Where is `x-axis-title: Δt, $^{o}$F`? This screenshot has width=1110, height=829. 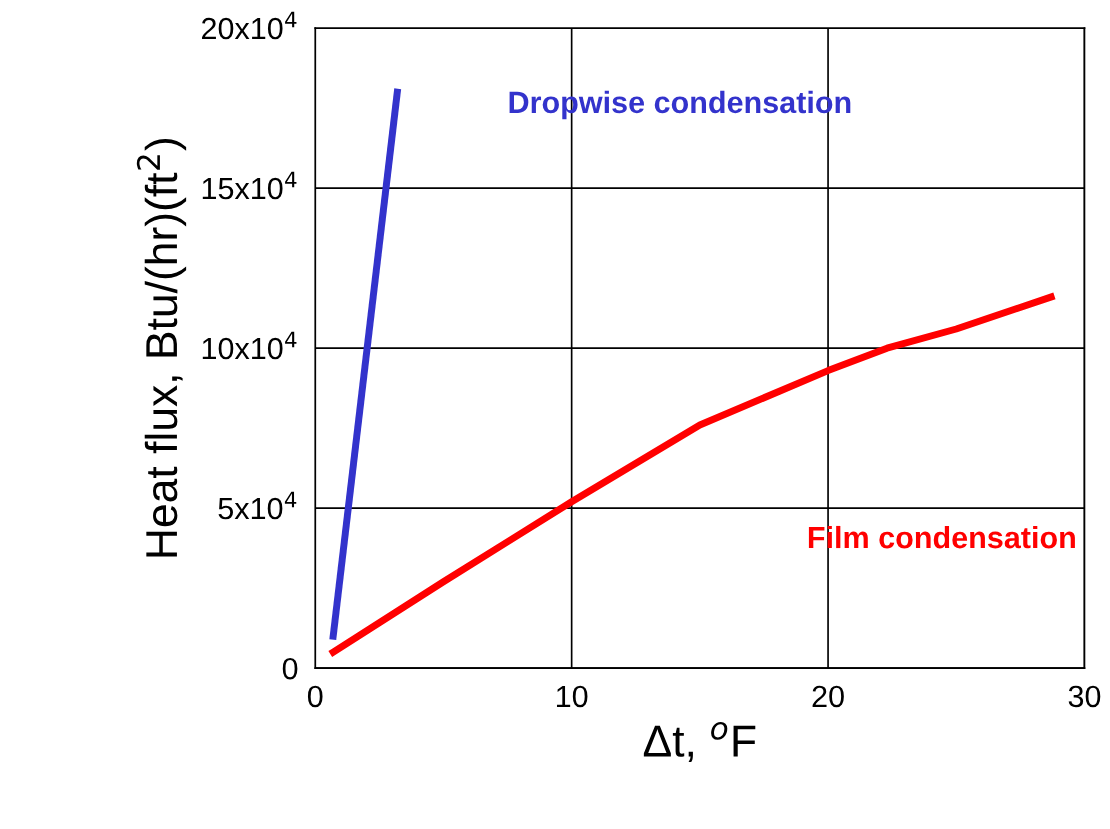 x-axis-title: Δt, $^{o}$F is located at coordinates (699, 742).